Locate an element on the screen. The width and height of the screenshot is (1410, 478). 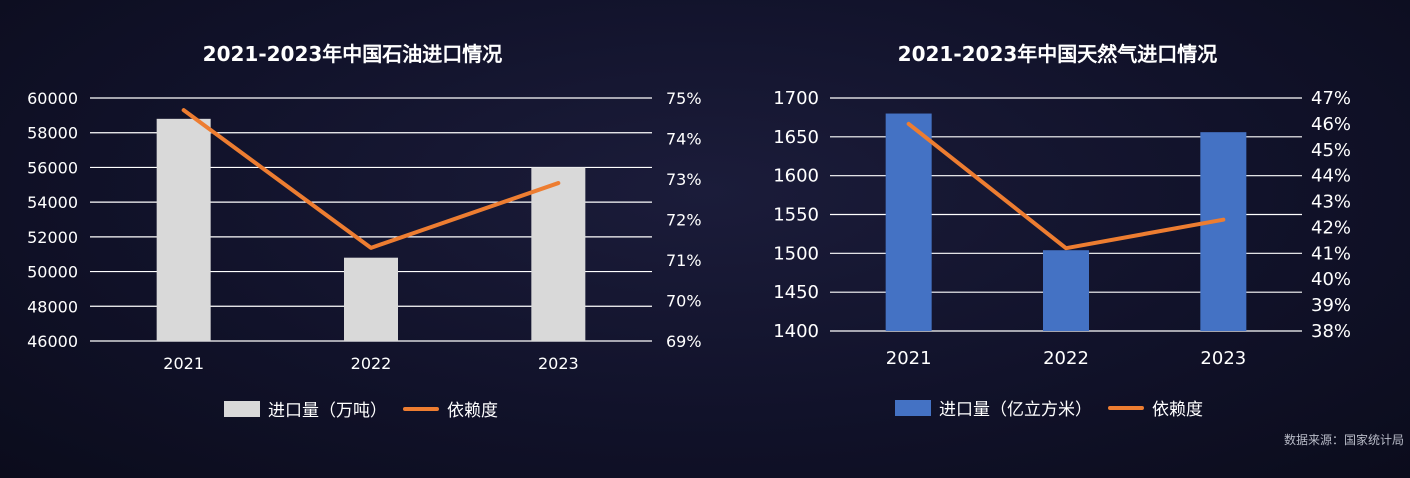
oil-y-left-tick-label: 60000 is located at coordinates (52, 98).